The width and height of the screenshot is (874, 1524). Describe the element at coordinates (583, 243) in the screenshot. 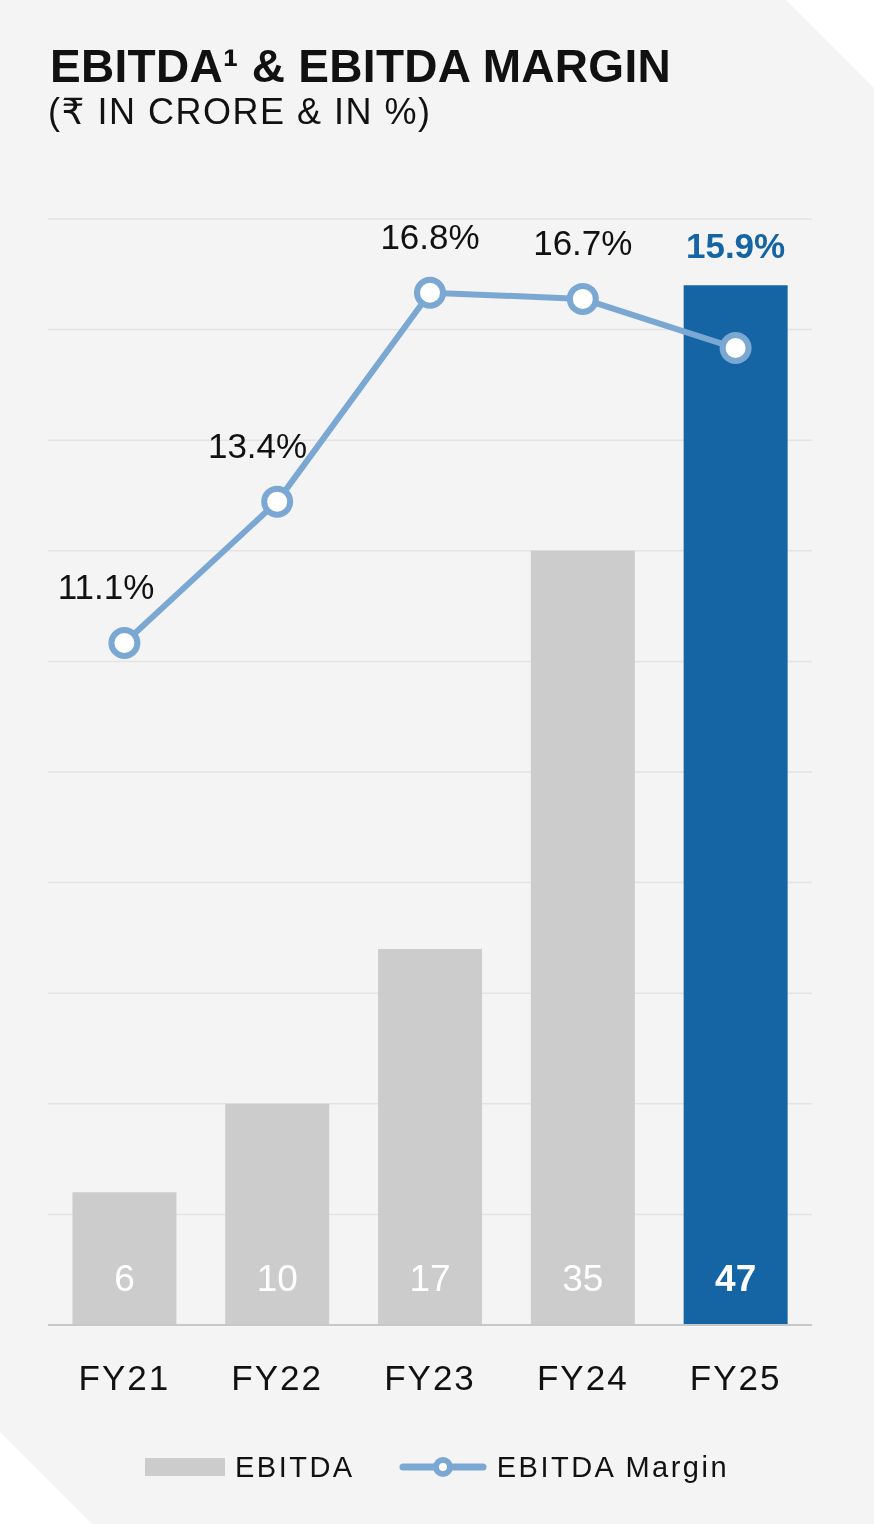

I see `data-label: 16.7%` at that location.